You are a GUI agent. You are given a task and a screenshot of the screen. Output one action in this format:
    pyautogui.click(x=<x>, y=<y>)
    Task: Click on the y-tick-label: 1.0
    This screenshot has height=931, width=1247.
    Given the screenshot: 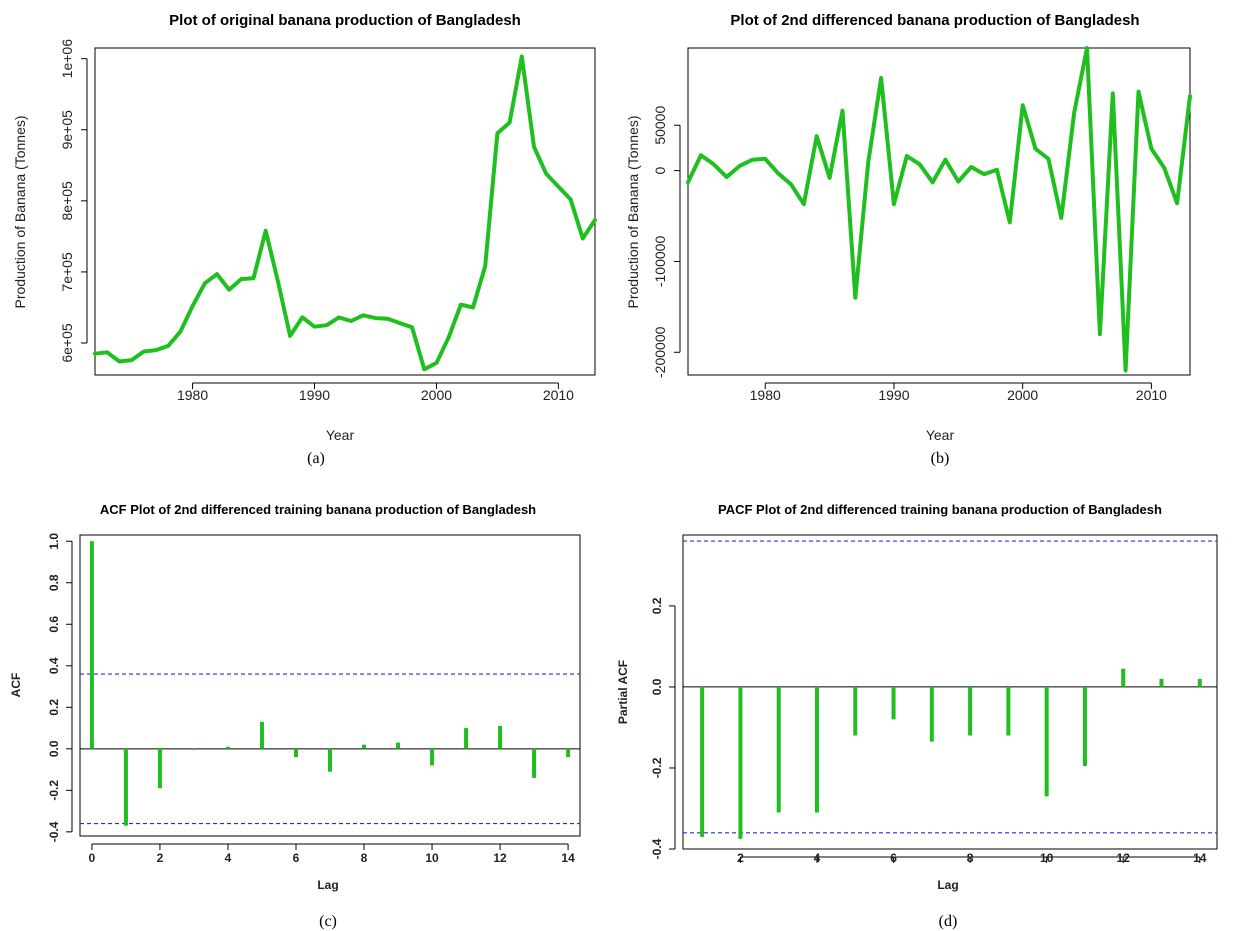 What is the action you would take?
    pyautogui.click(x=54, y=541)
    